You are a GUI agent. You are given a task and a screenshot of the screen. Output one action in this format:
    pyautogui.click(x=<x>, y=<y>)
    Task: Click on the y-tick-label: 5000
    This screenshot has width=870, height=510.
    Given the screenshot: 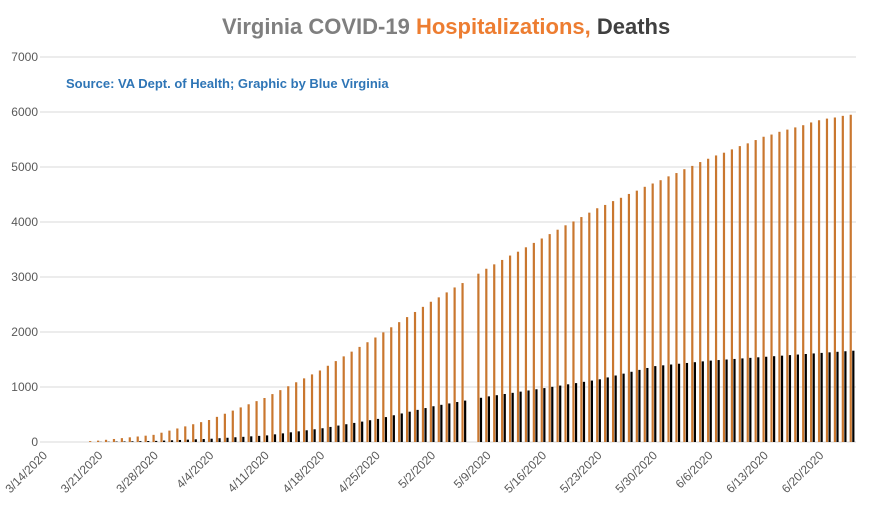 What is the action you would take?
    pyautogui.click(x=24, y=167)
    